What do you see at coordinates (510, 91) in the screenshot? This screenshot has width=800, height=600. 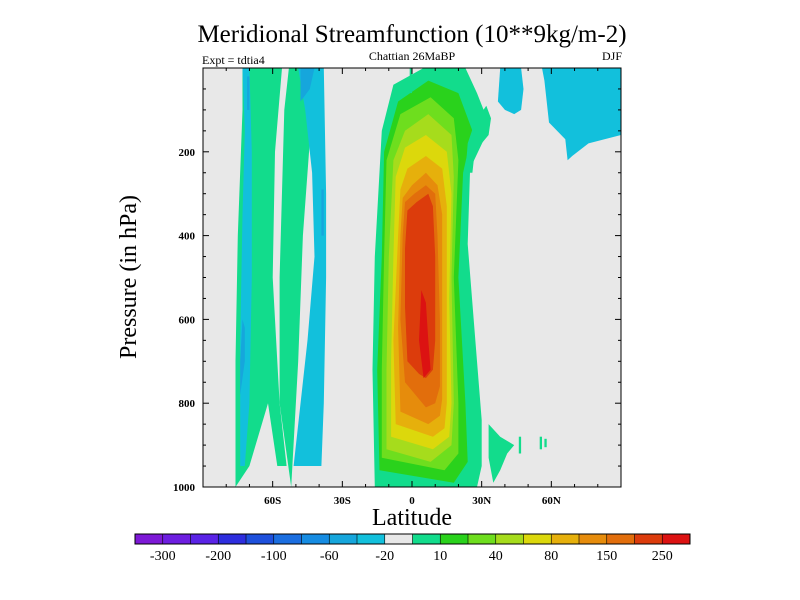 I see `contour-nh-teal-left` at bounding box center [510, 91].